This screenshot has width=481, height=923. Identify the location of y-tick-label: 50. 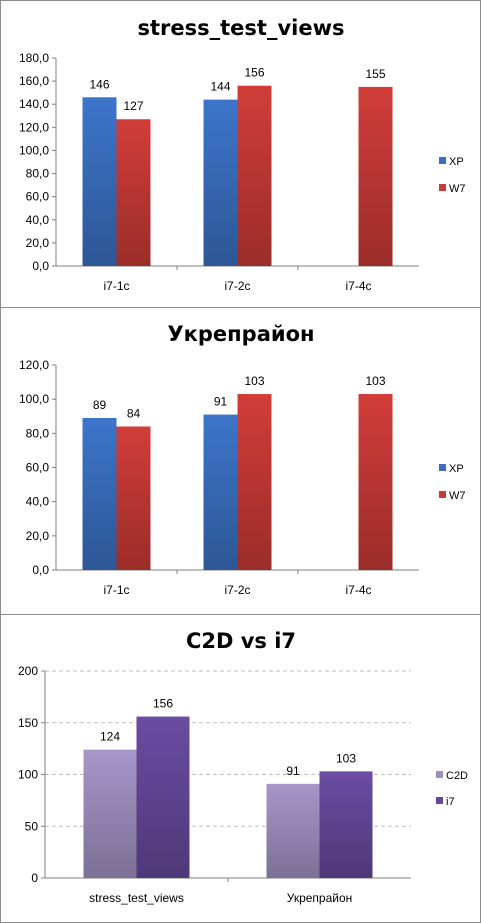
(32, 826).